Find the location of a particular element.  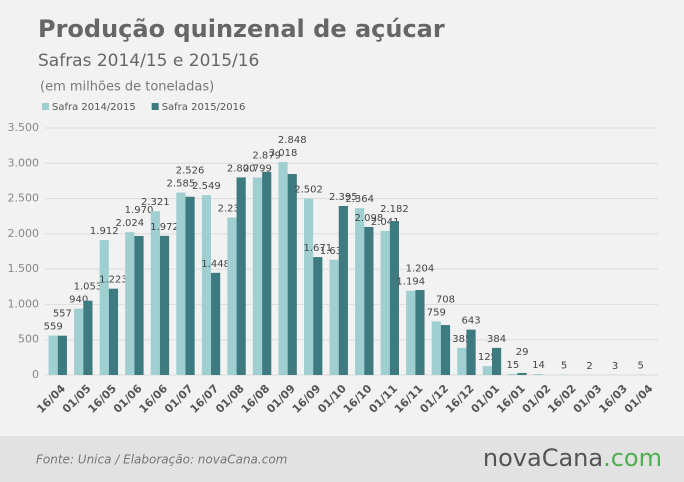

y-tick-label: 1.000 is located at coordinates (24, 303).